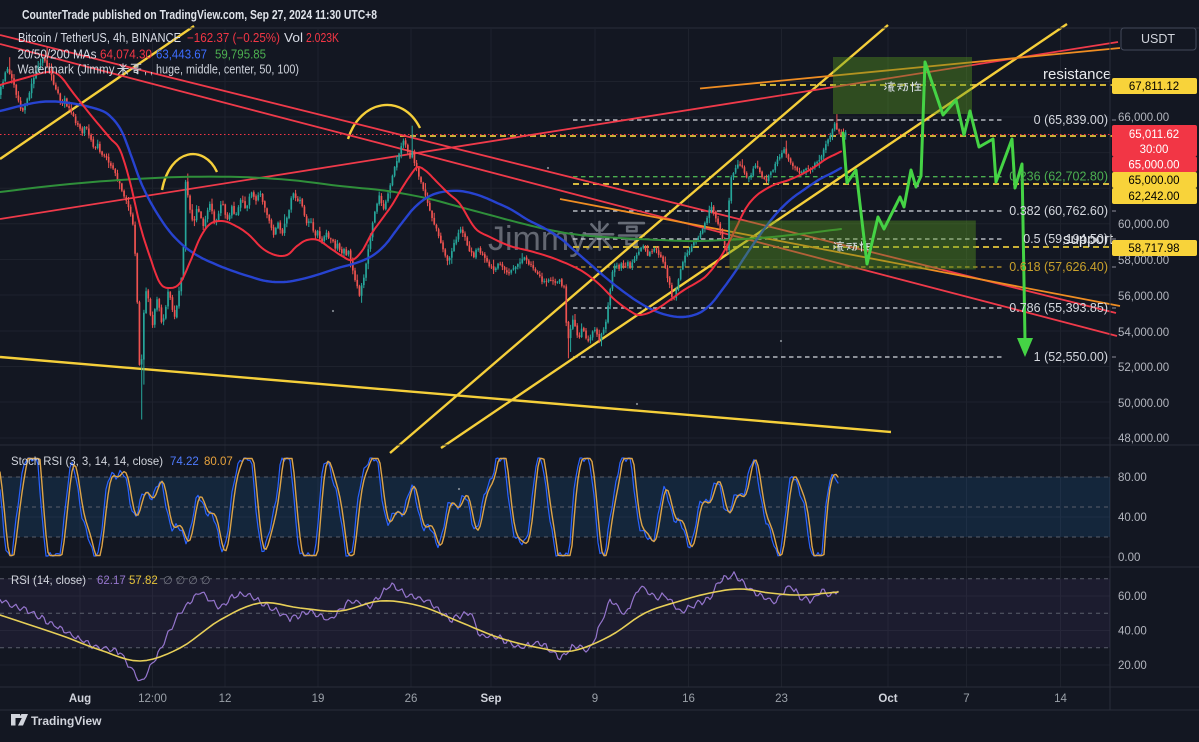 Image resolution: width=1199 pixels, height=742 pixels. Describe the element at coordinates (293, 38) in the screenshot. I see `svg-text: Vol` at that location.